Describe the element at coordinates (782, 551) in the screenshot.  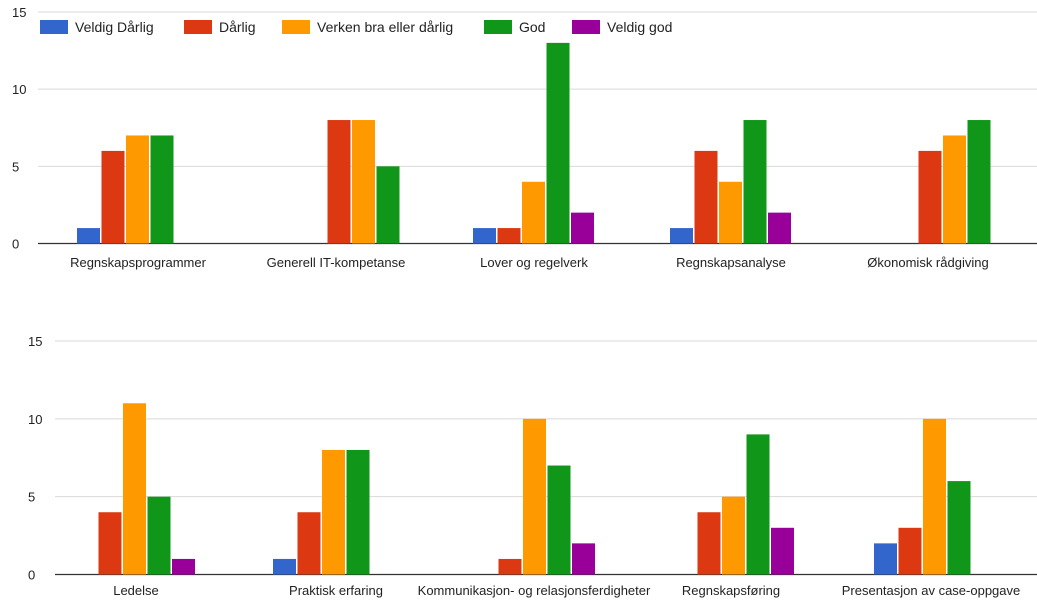
I see `bar-veldig-god-regnskapsforing` at that location.